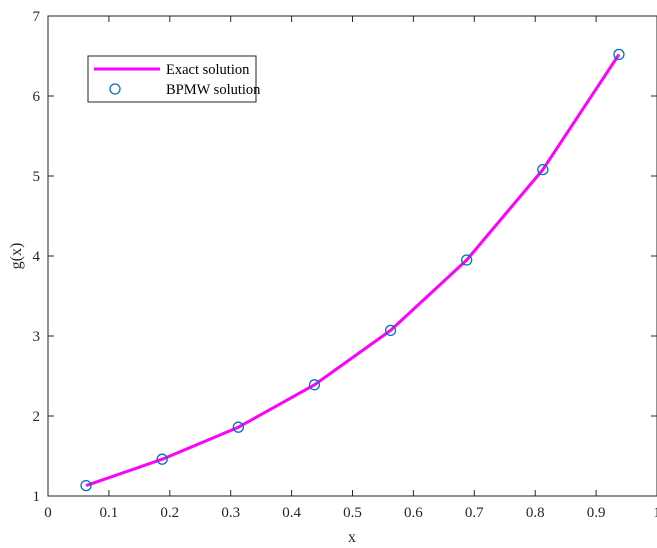  Describe the element at coordinates (596, 513) in the screenshot. I see `x-tick-label: 0.9` at that location.